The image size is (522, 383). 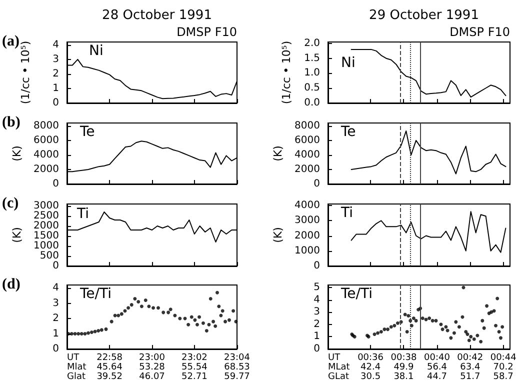 What do you see at coordinates (470, 377) in the screenshot?
I see `text: 51.7` at bounding box center [470, 377].